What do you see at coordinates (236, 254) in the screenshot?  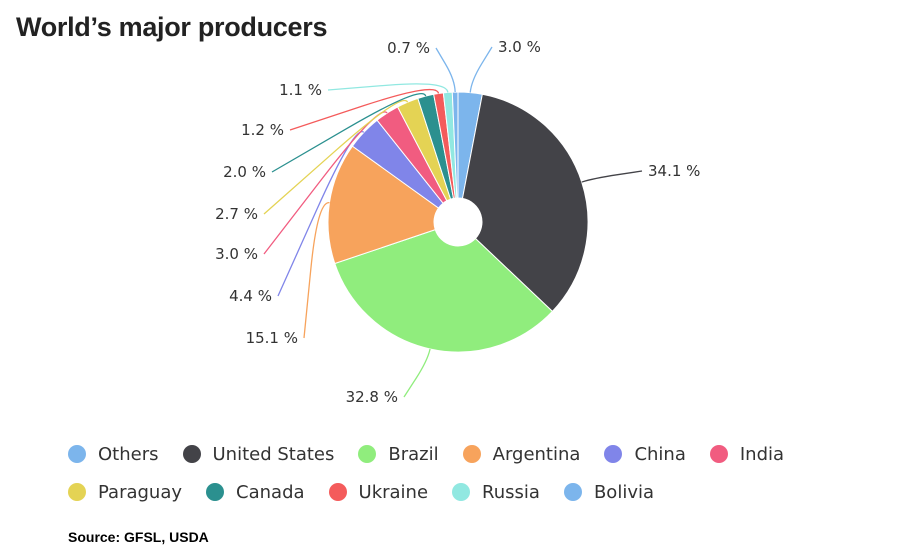 I see `data-label-india: 3.0 %` at bounding box center [236, 254].